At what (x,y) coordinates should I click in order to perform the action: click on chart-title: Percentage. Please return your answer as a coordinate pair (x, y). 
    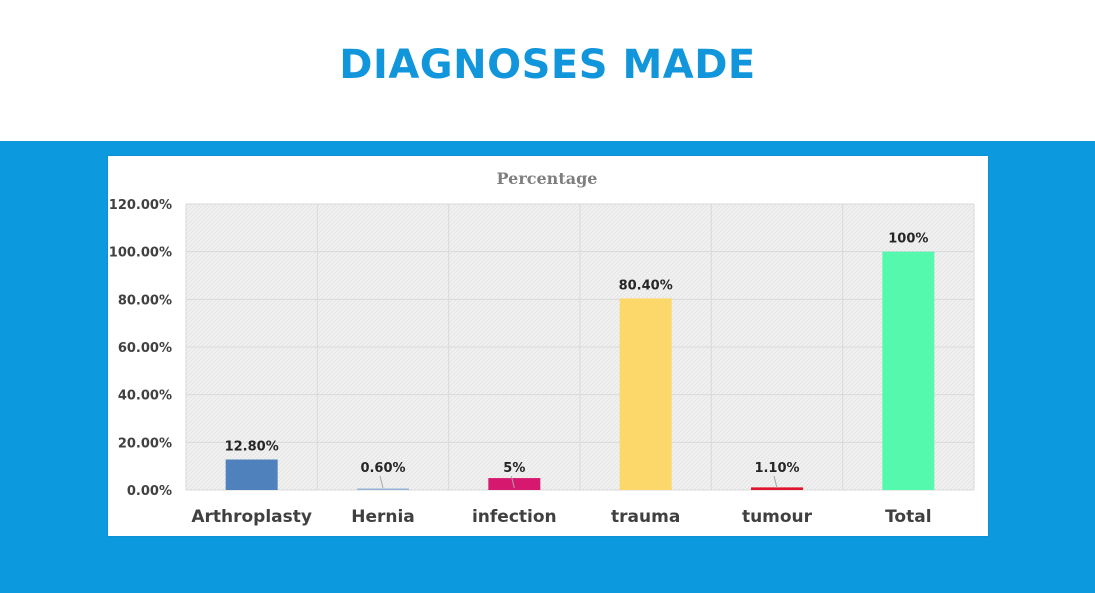
    Looking at the image, I should click on (547, 178).